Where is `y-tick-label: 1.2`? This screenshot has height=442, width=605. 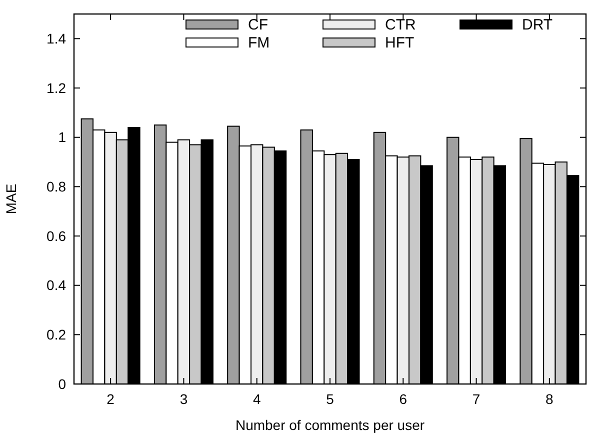 y-tick-label: 1.2 is located at coordinates (56, 88).